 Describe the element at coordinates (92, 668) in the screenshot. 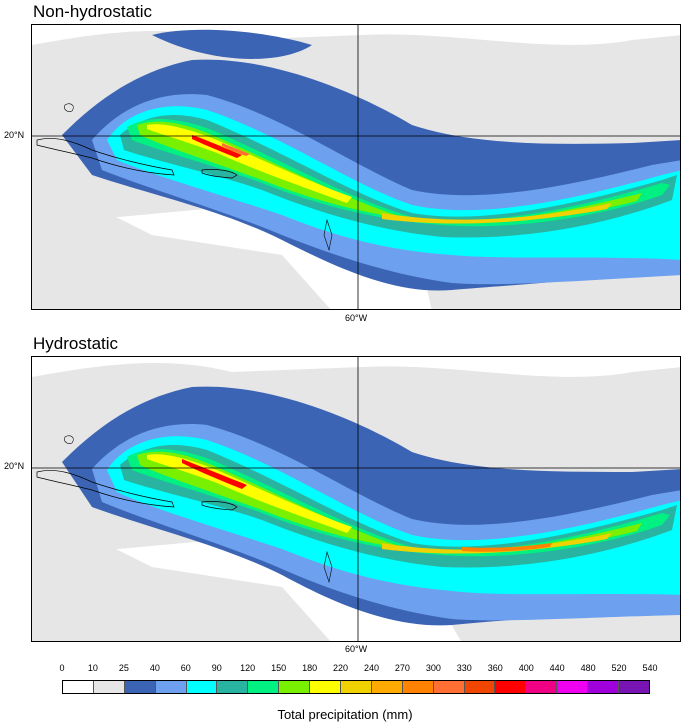

I see `colorbar-tick-label: 10` at that location.